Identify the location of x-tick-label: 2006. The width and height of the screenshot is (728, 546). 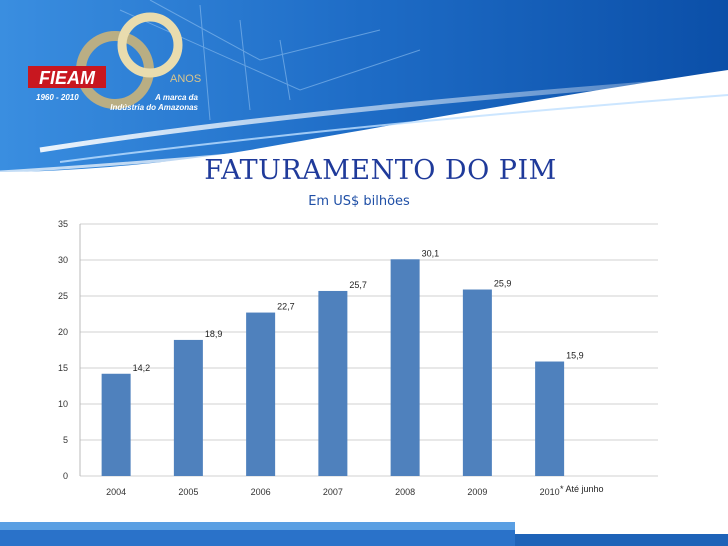
(261, 492).